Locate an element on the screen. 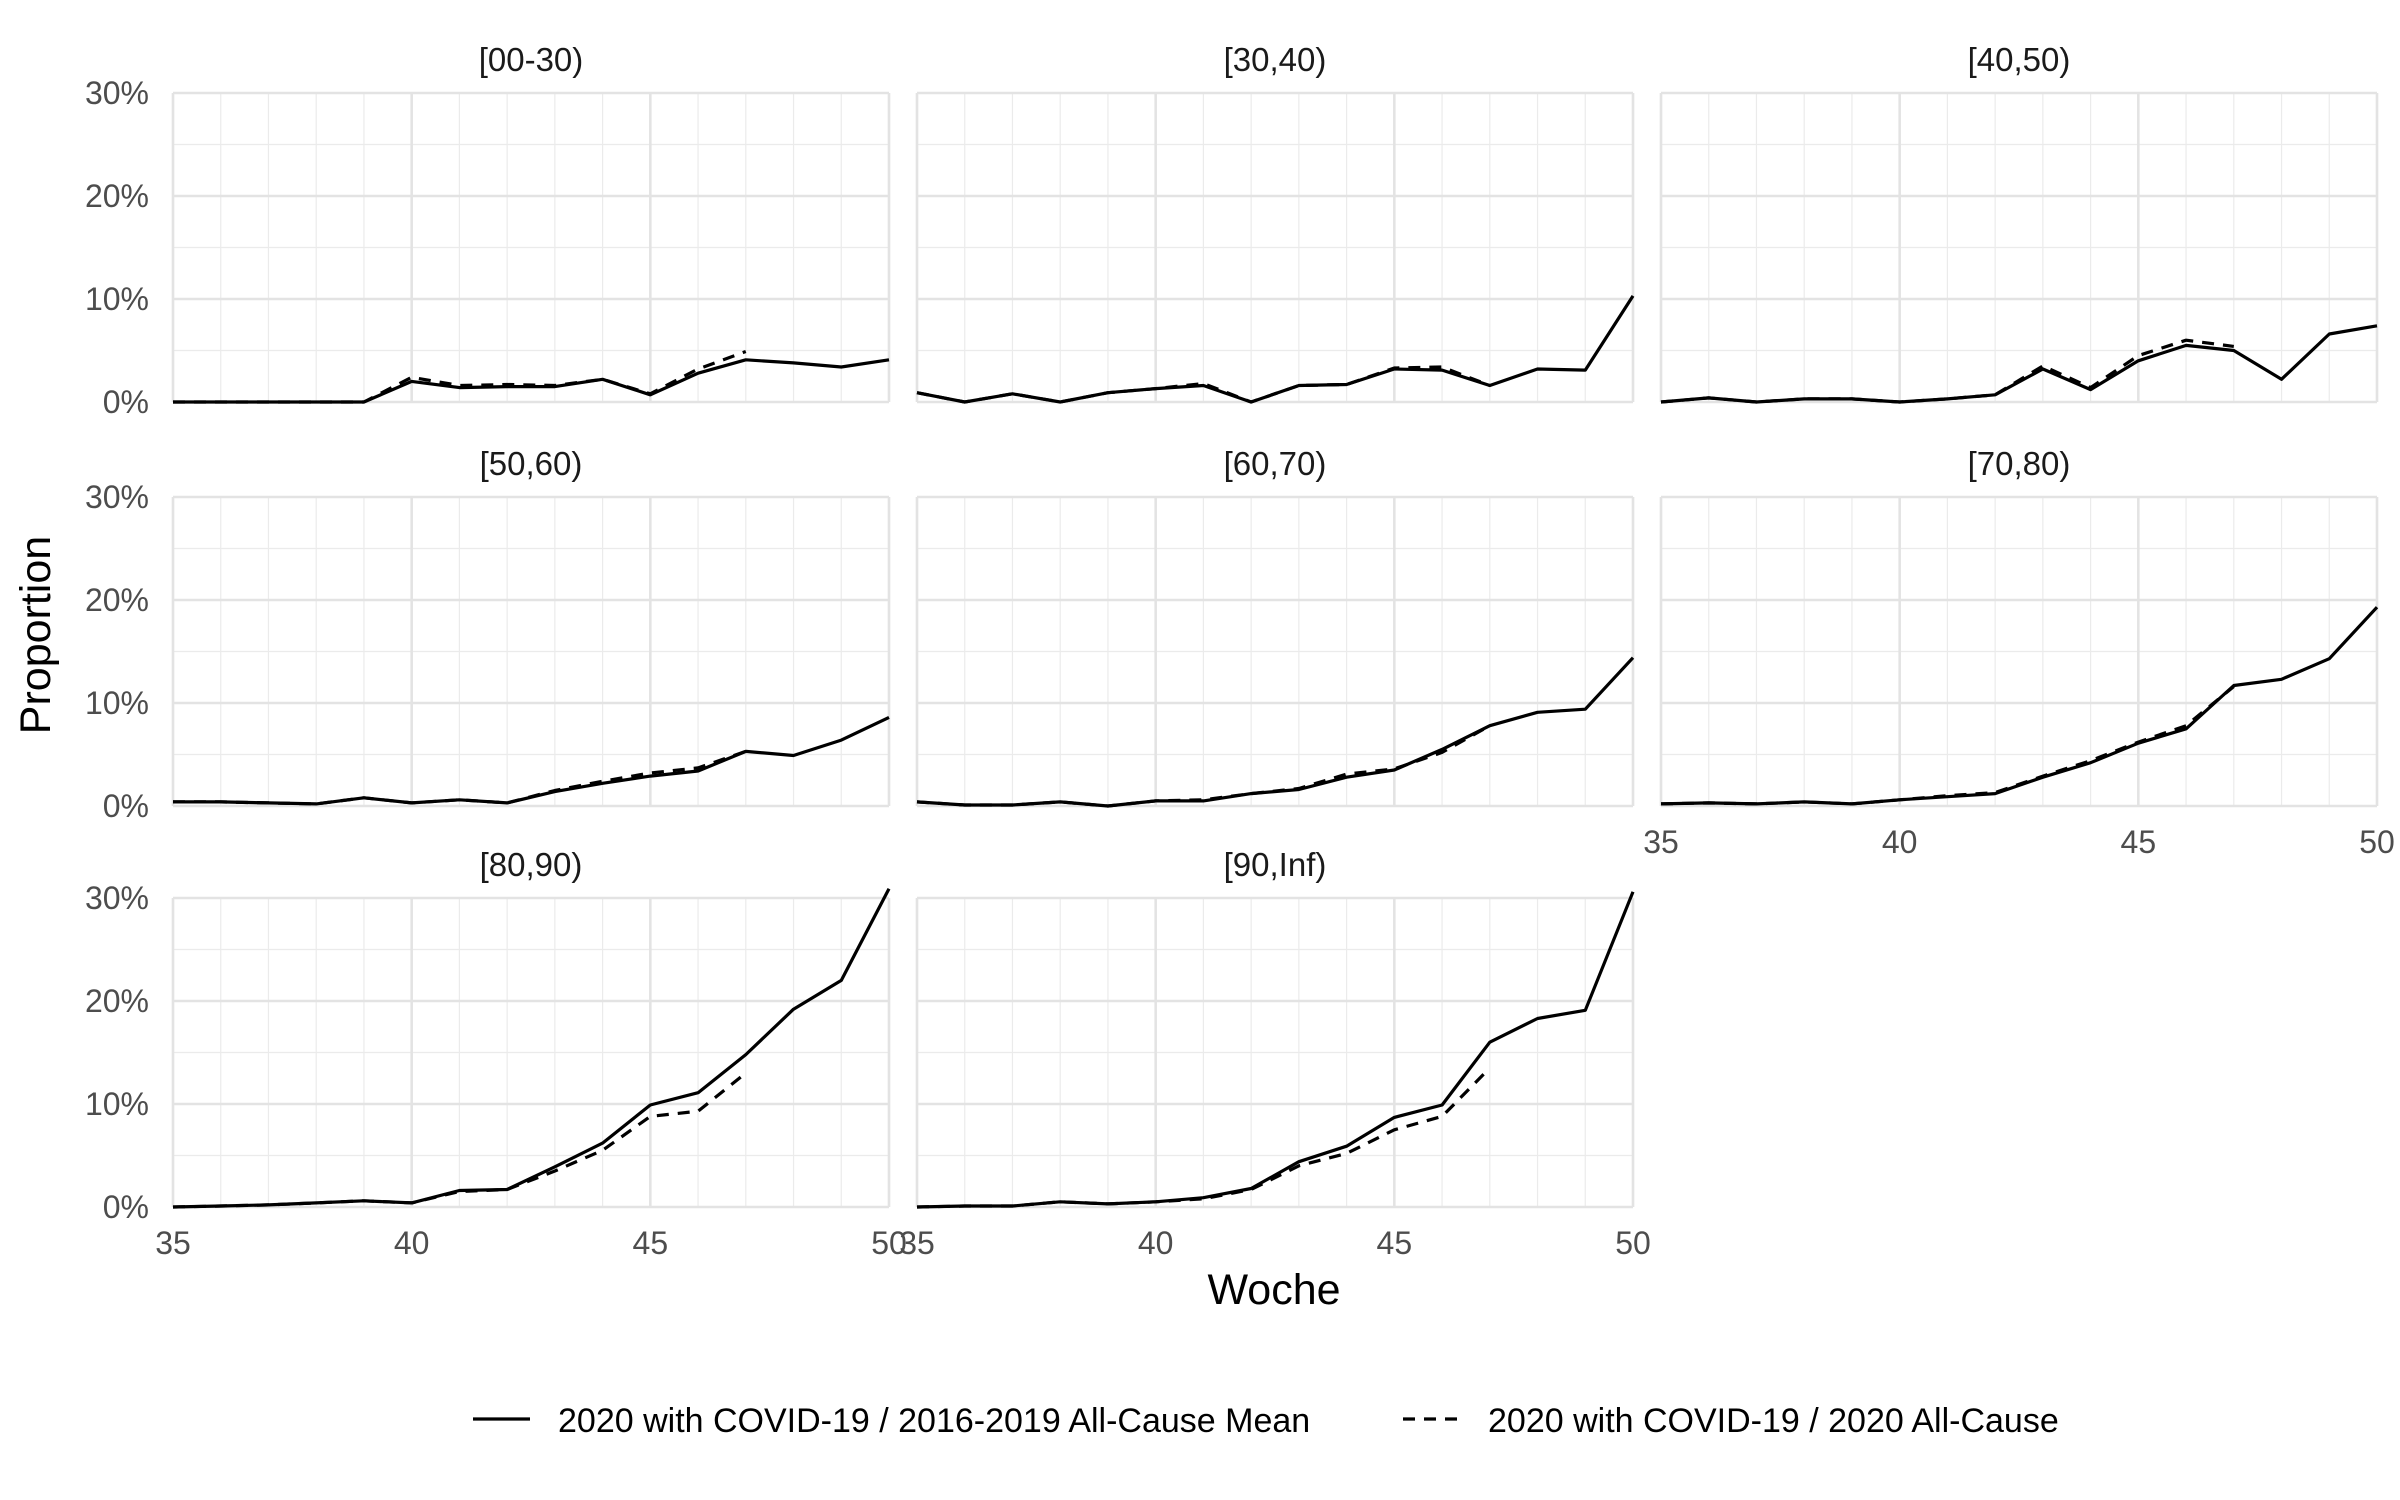 This screenshot has width=2400, height=1500. facet-strip-label: [80,90) is located at coordinates (531, 864).